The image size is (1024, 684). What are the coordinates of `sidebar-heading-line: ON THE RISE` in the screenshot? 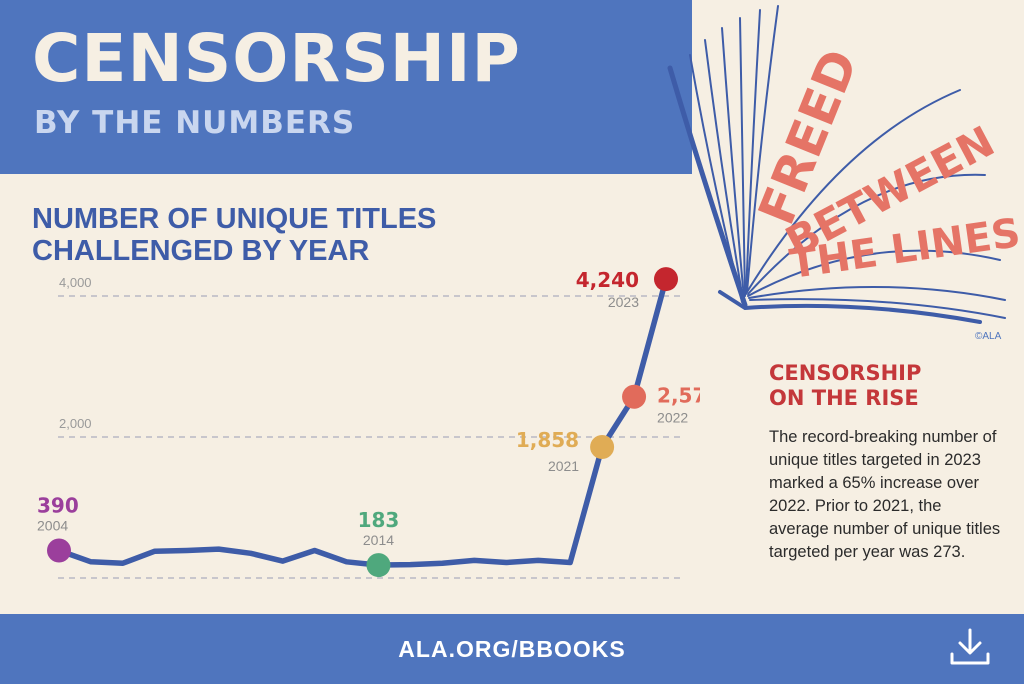 It's located at (844, 398).